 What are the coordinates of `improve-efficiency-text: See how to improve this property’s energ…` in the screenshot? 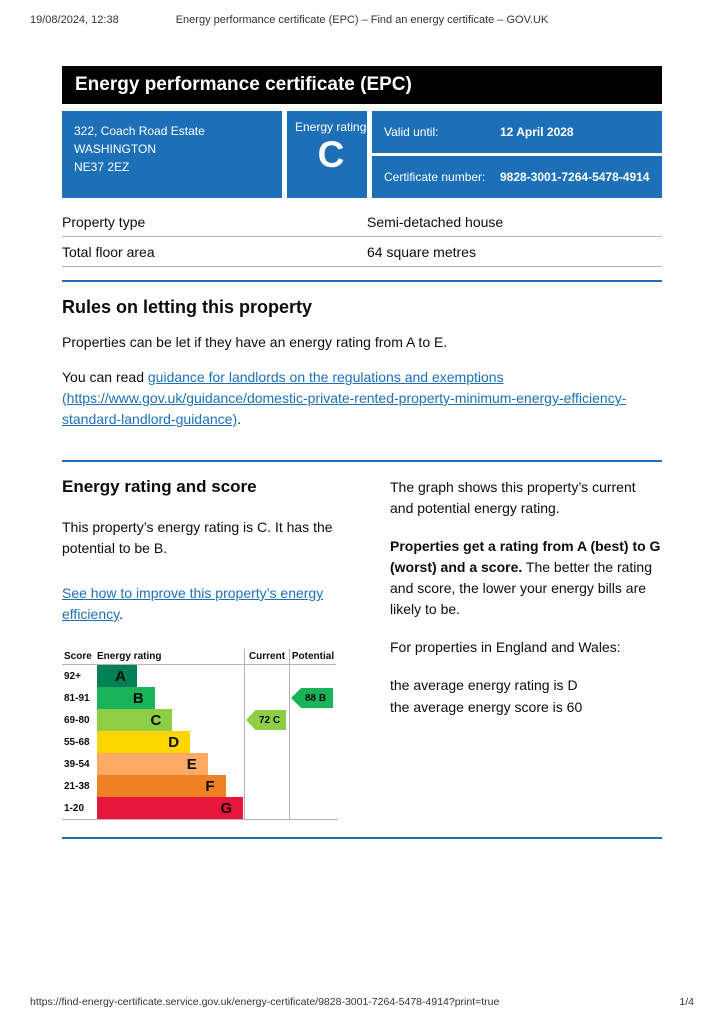 It's located at (199, 604).